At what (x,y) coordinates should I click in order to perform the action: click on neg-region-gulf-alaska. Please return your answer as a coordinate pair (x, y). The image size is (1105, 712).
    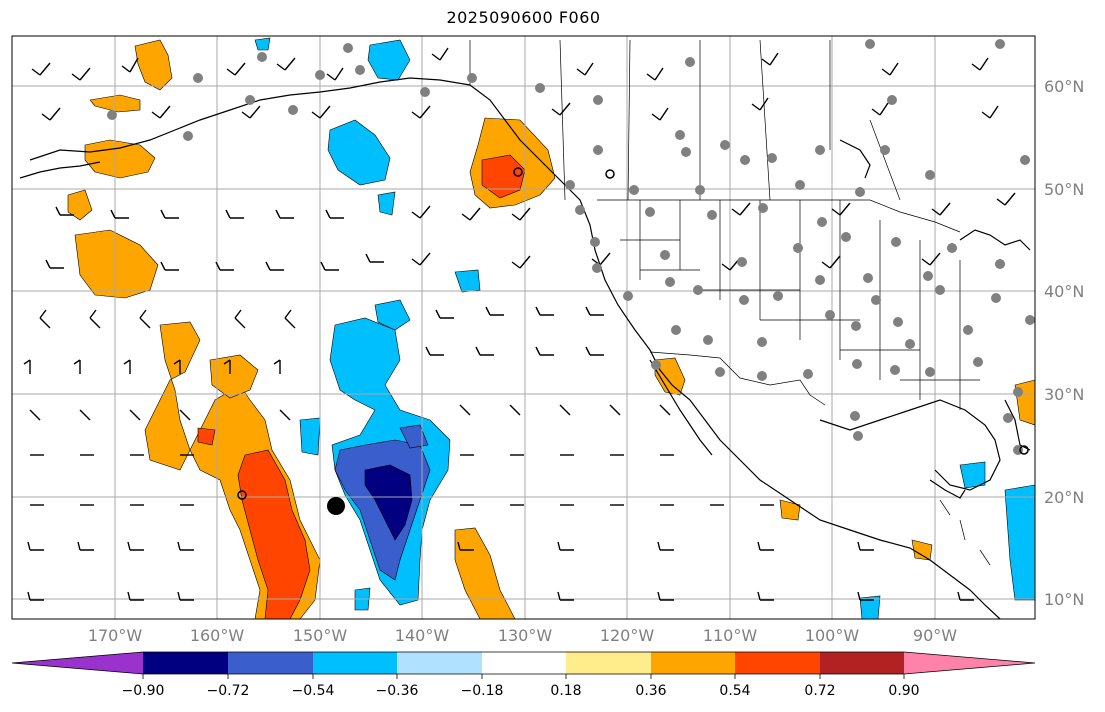
    Looking at the image, I should click on (359, 152).